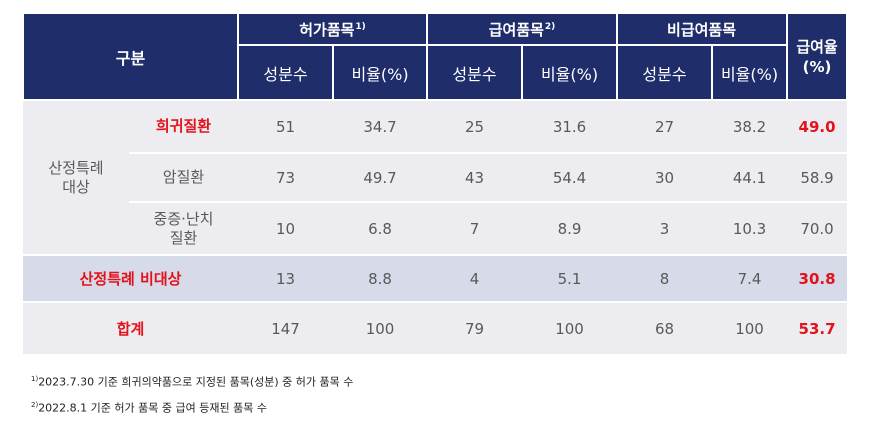 The width and height of the screenshot is (889, 430). What do you see at coordinates (817, 177) in the screenshot?
I see `cell-rate: 58.9` at bounding box center [817, 177].